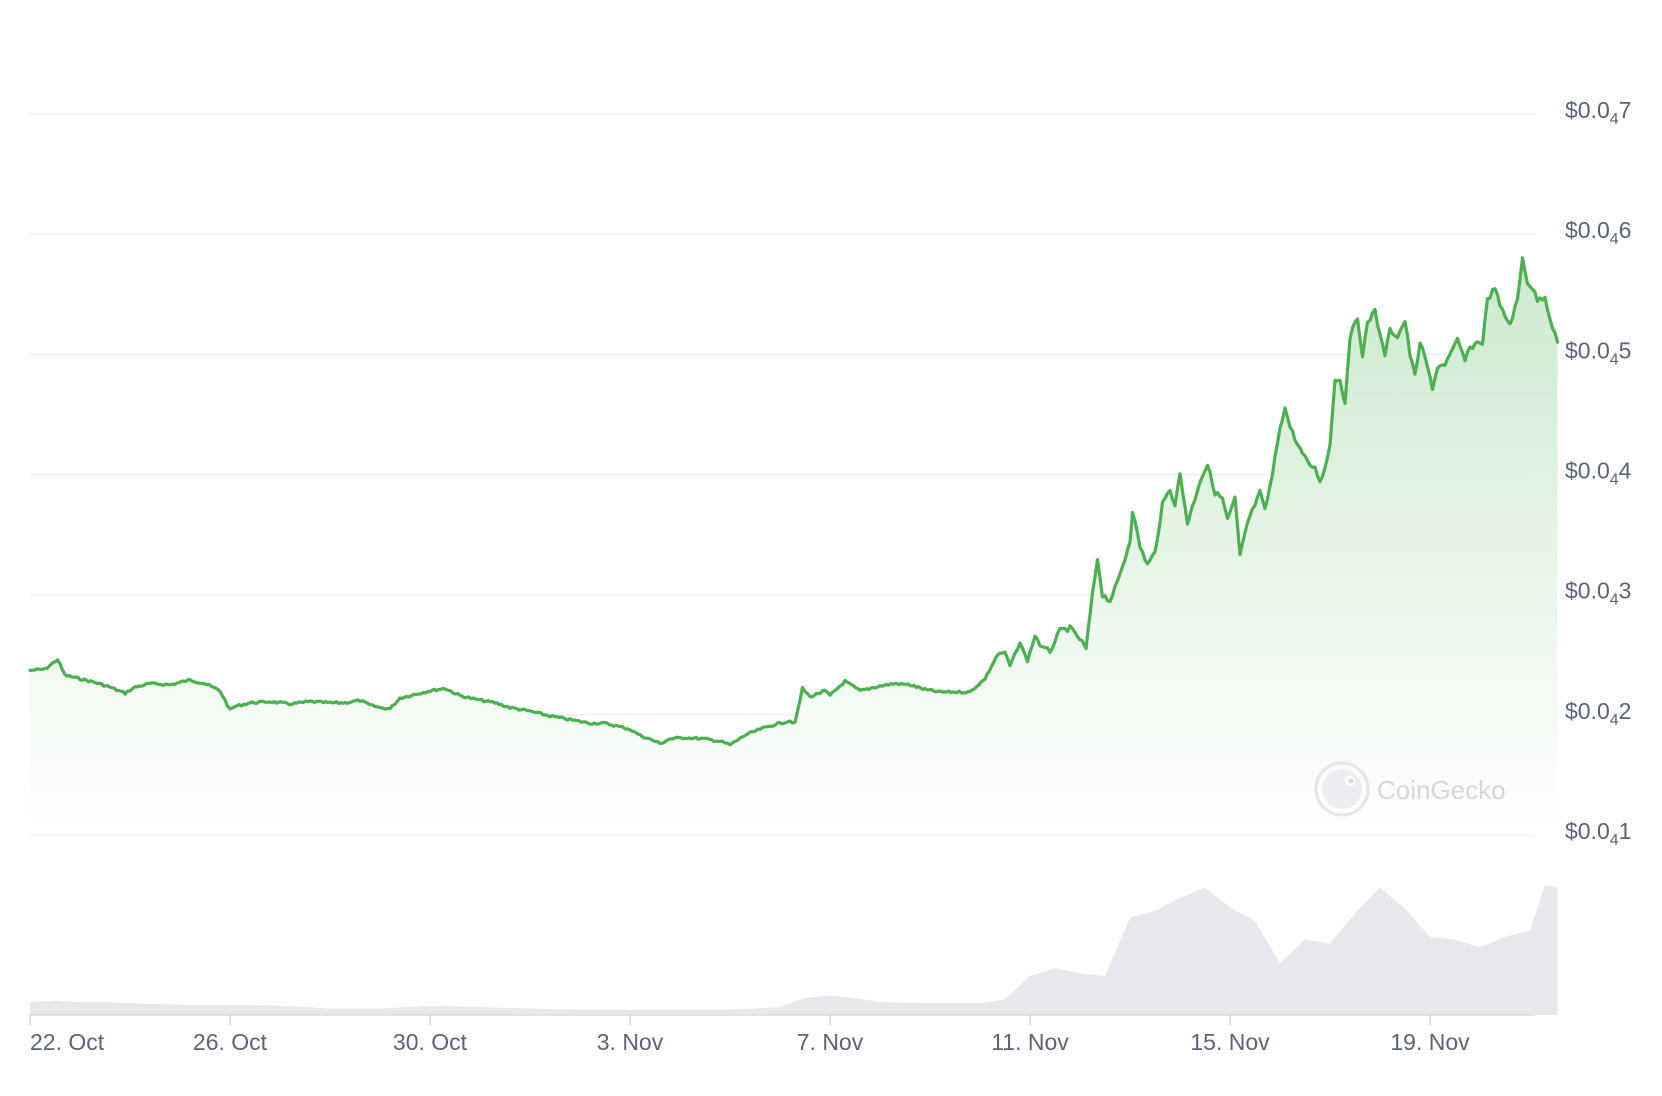  What do you see at coordinates (1598, 713) in the screenshot?
I see `y-tick-label: $0.042` at bounding box center [1598, 713].